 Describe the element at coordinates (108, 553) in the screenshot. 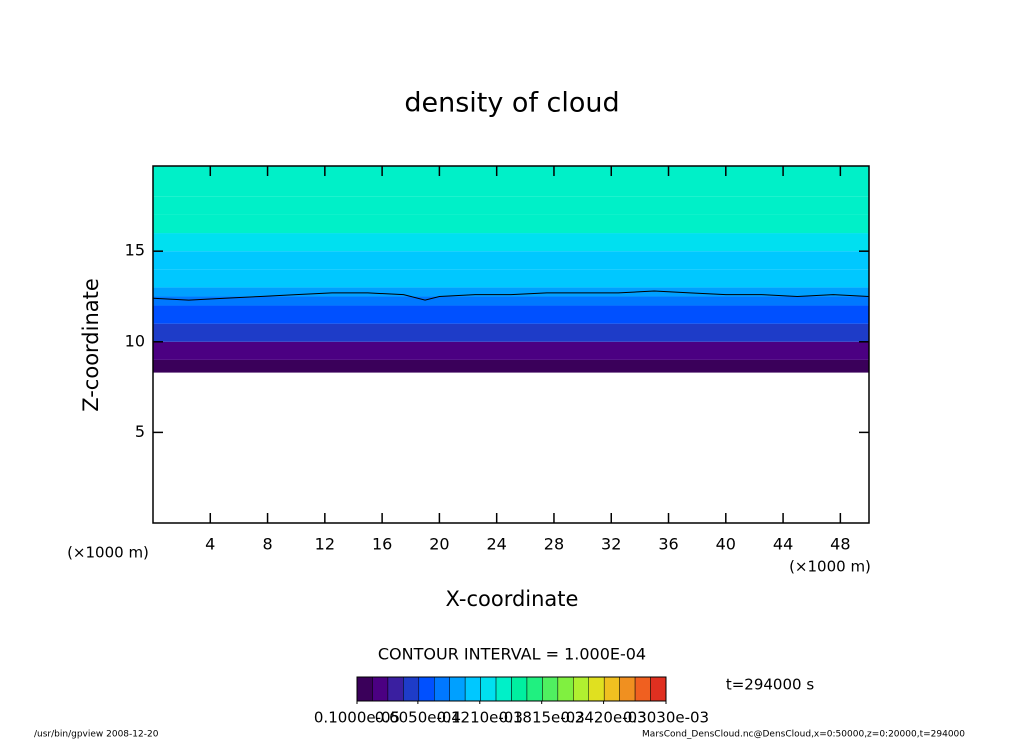

I see `y-unit: (×1000 m)` at that location.